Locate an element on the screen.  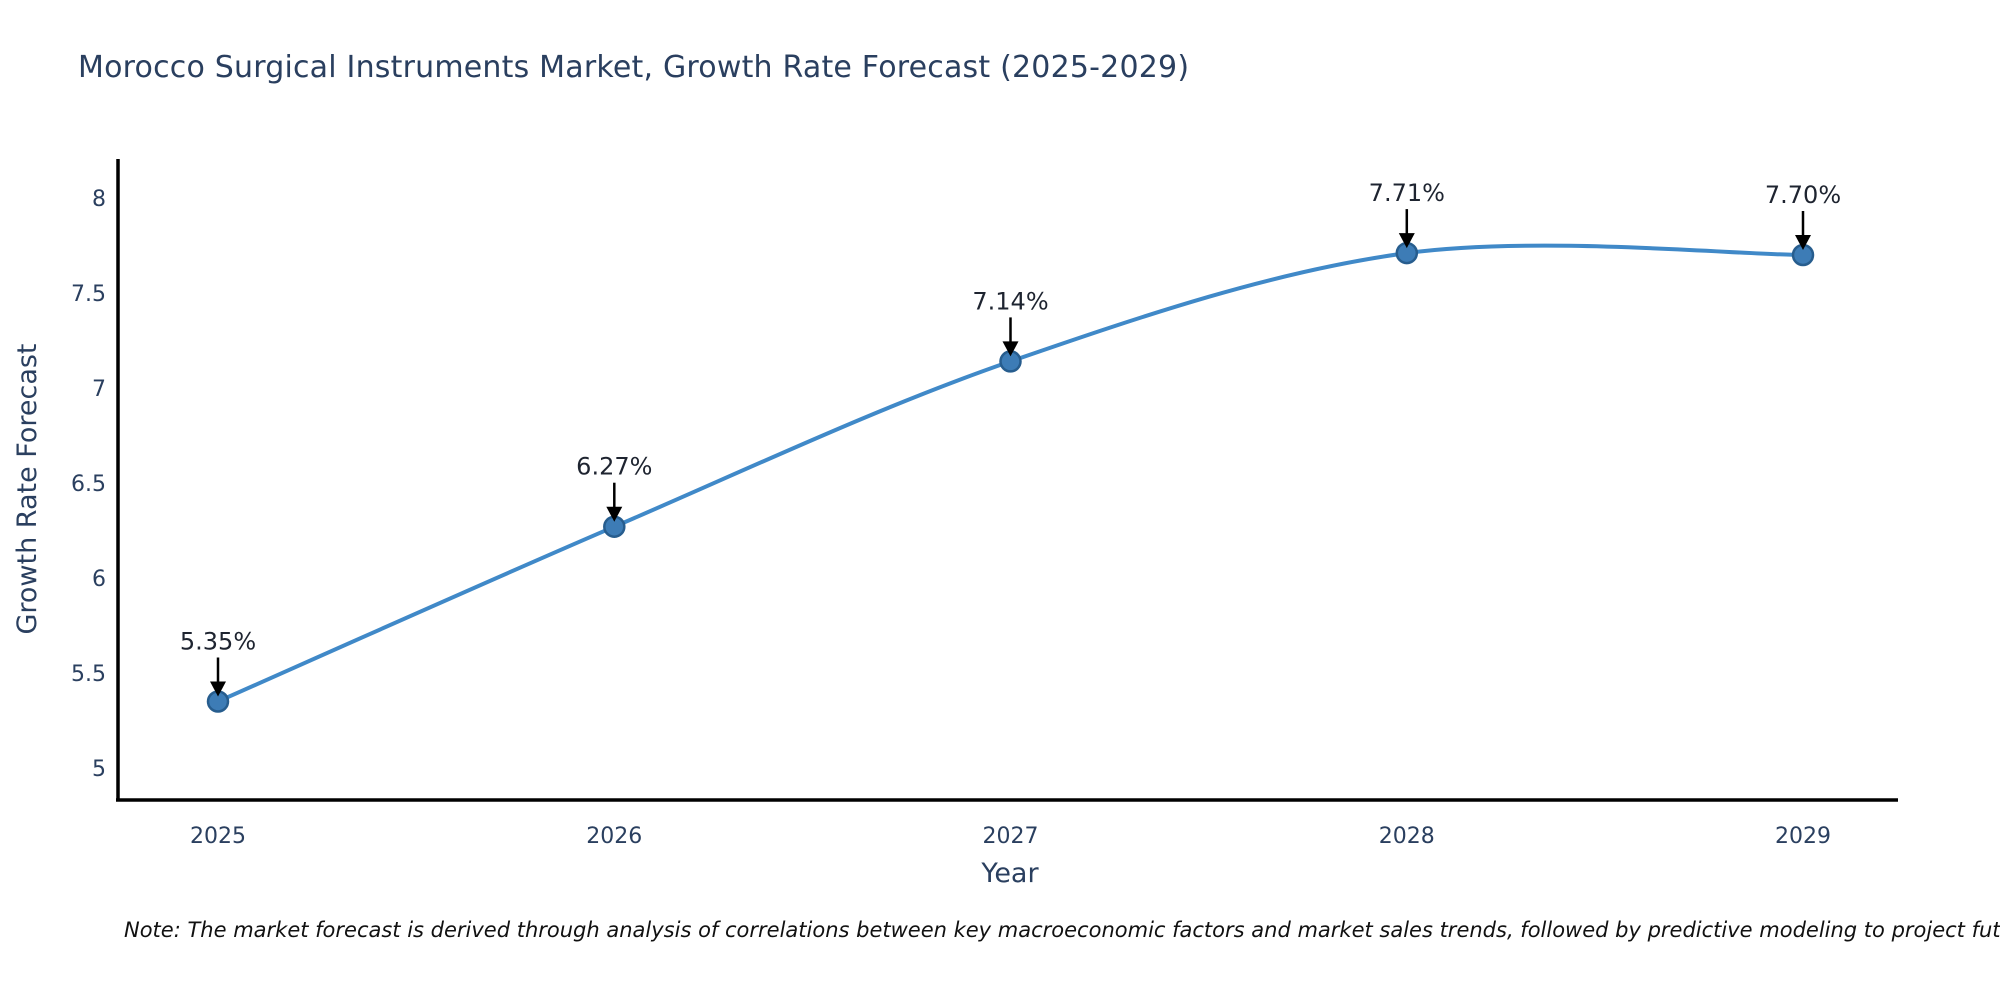
x-tick-label: 2025 is located at coordinates (218, 836).